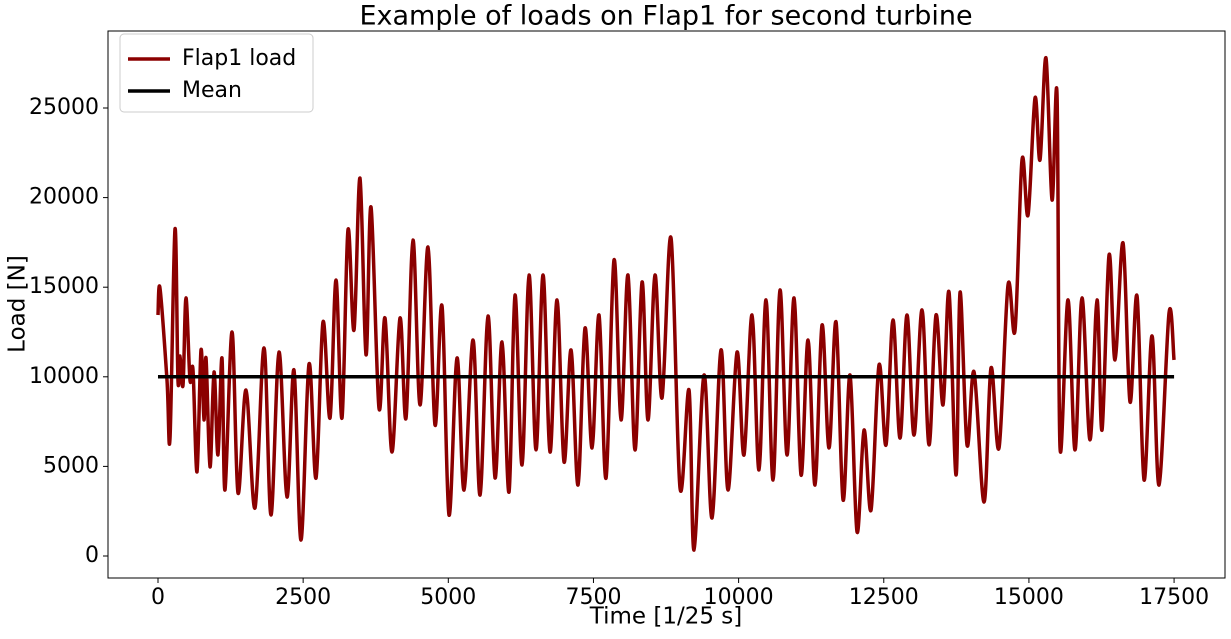 This screenshot has height=639, width=1231. Describe the element at coordinates (1174, 597) in the screenshot. I see `x-tick-label: 17500` at that location.